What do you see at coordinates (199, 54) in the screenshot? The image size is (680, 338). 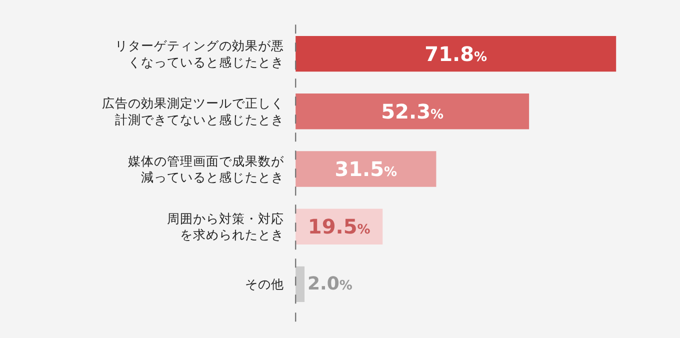 I see `y-tick-label: リターゲティングの効果が悪くなっていると感じたとき` at bounding box center [199, 54].